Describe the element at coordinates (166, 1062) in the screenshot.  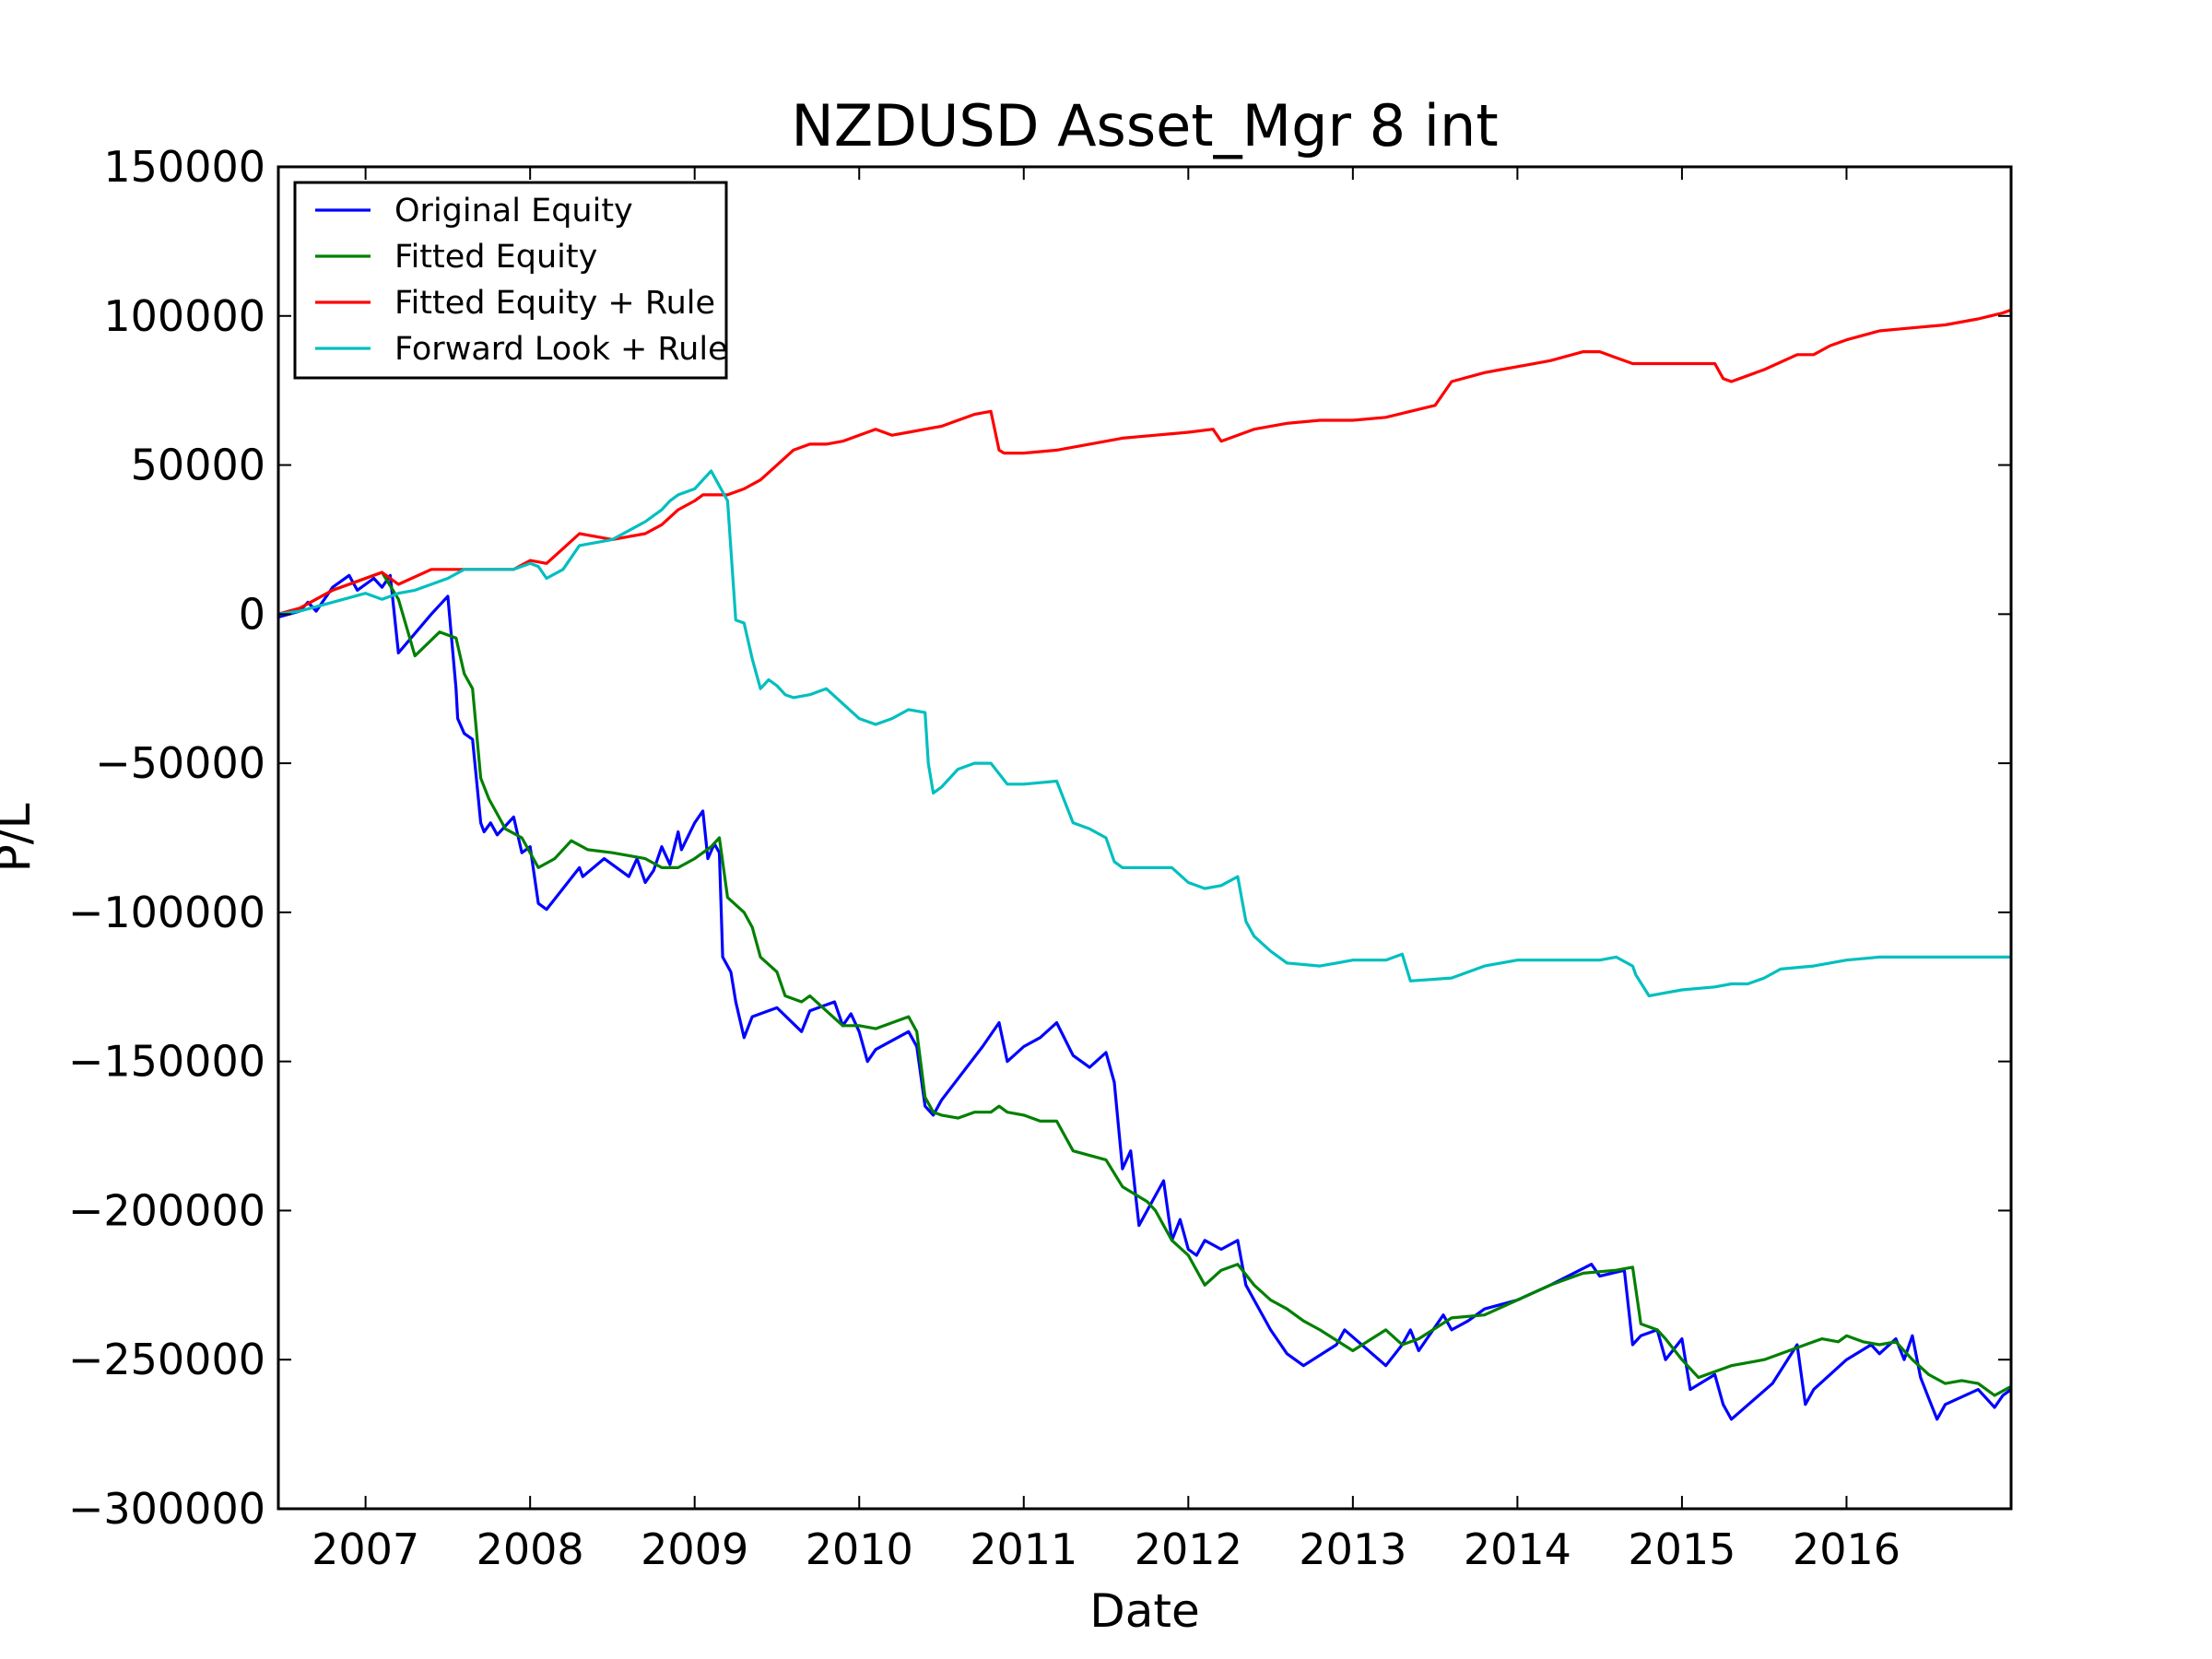
I see `y-tick-label: −150000` at that location.